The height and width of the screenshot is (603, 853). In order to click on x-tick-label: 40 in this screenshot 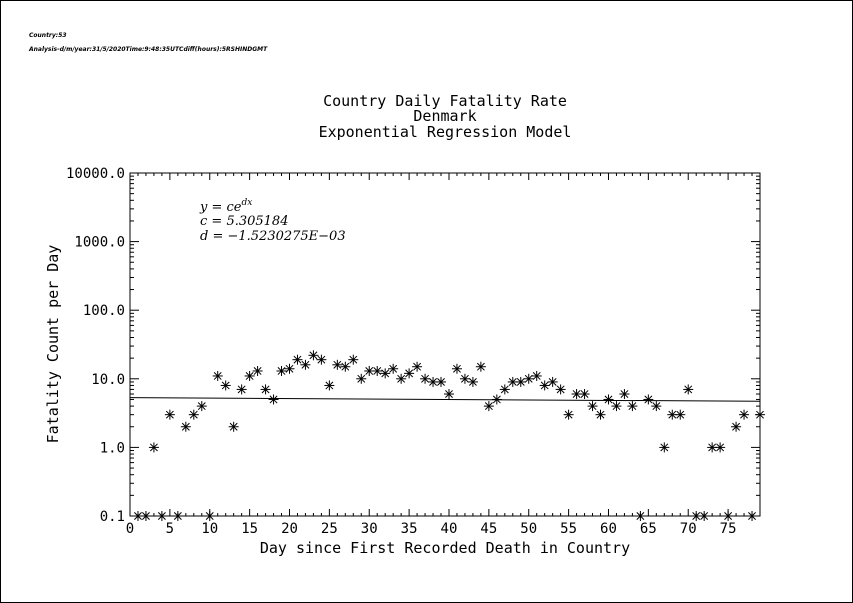, I will do `click(449, 529)`.